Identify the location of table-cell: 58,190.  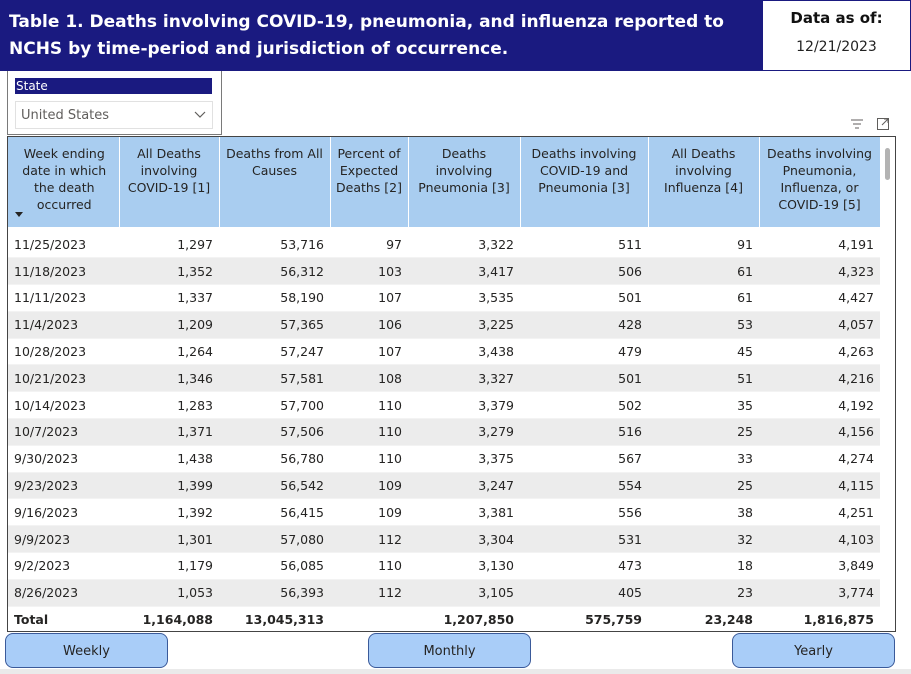
(274, 298).